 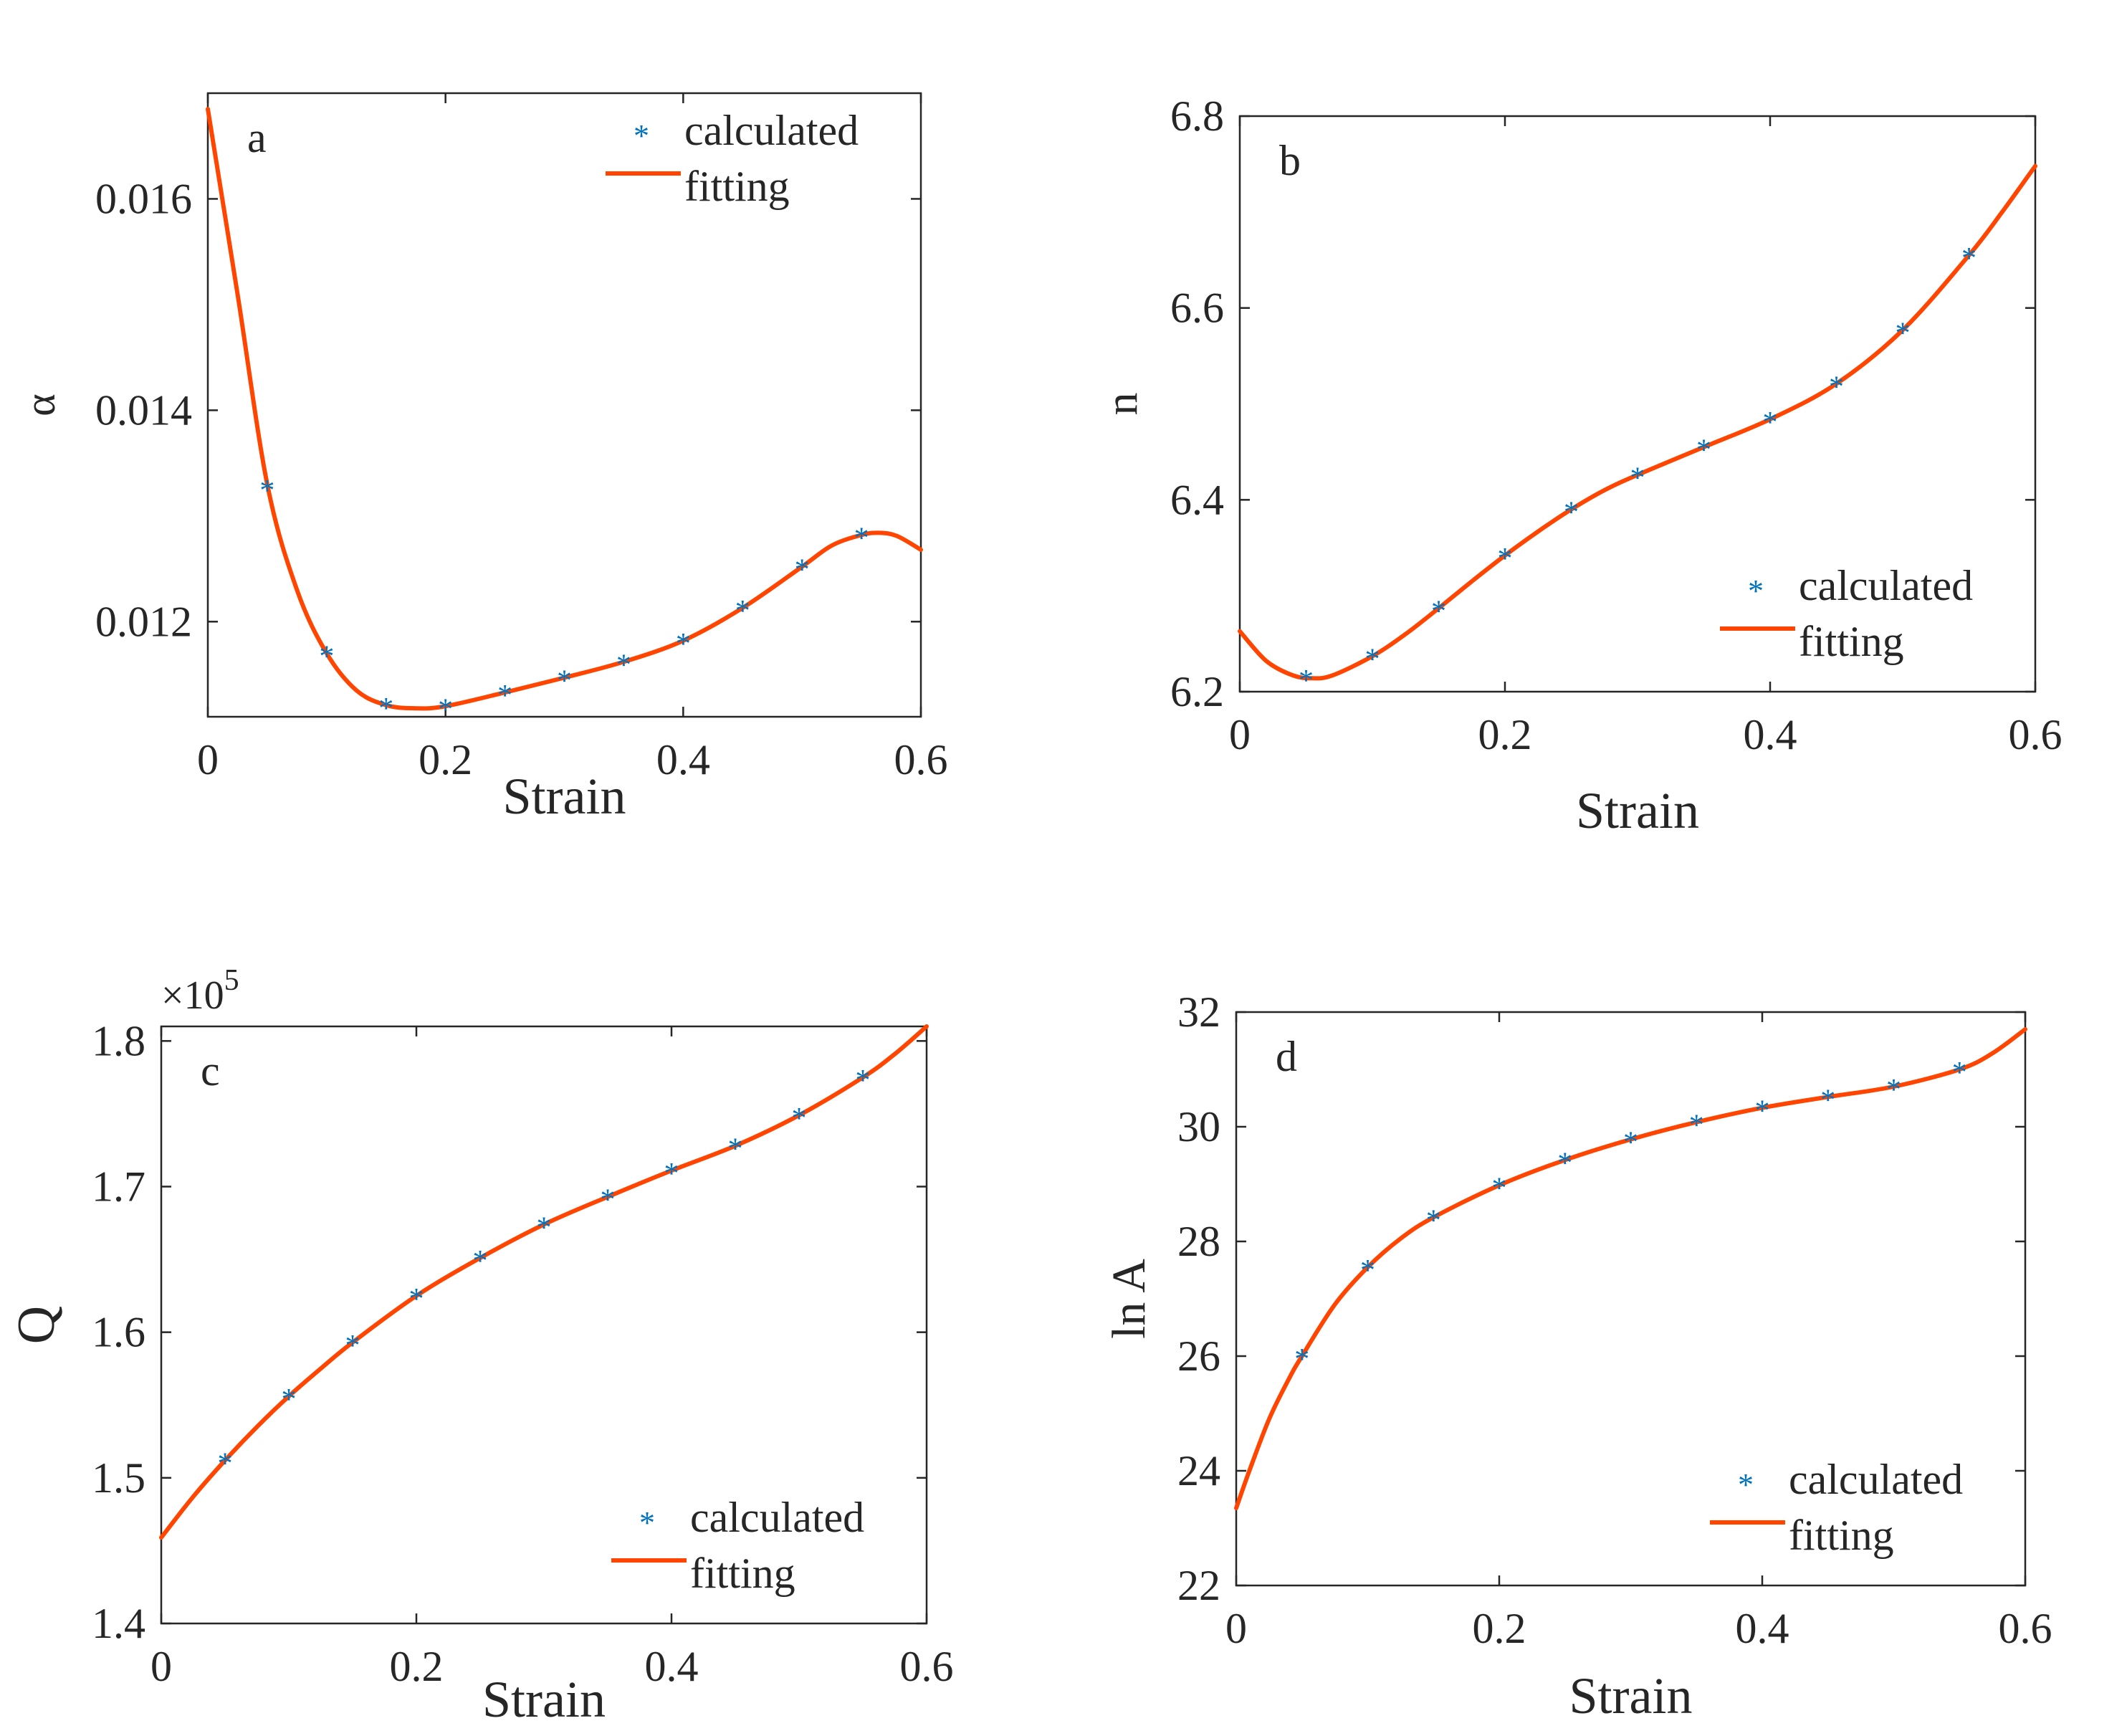 What do you see at coordinates (257, 137) in the screenshot?
I see `panel-letter: a` at bounding box center [257, 137].